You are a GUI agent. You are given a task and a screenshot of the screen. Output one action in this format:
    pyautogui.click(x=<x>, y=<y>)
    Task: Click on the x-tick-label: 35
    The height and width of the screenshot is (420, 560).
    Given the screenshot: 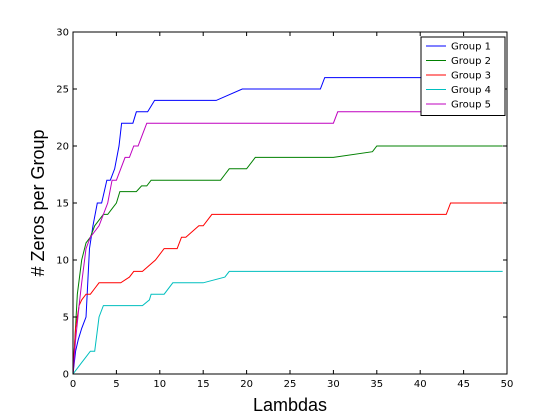 What is the action you would take?
    pyautogui.click(x=376, y=384)
    